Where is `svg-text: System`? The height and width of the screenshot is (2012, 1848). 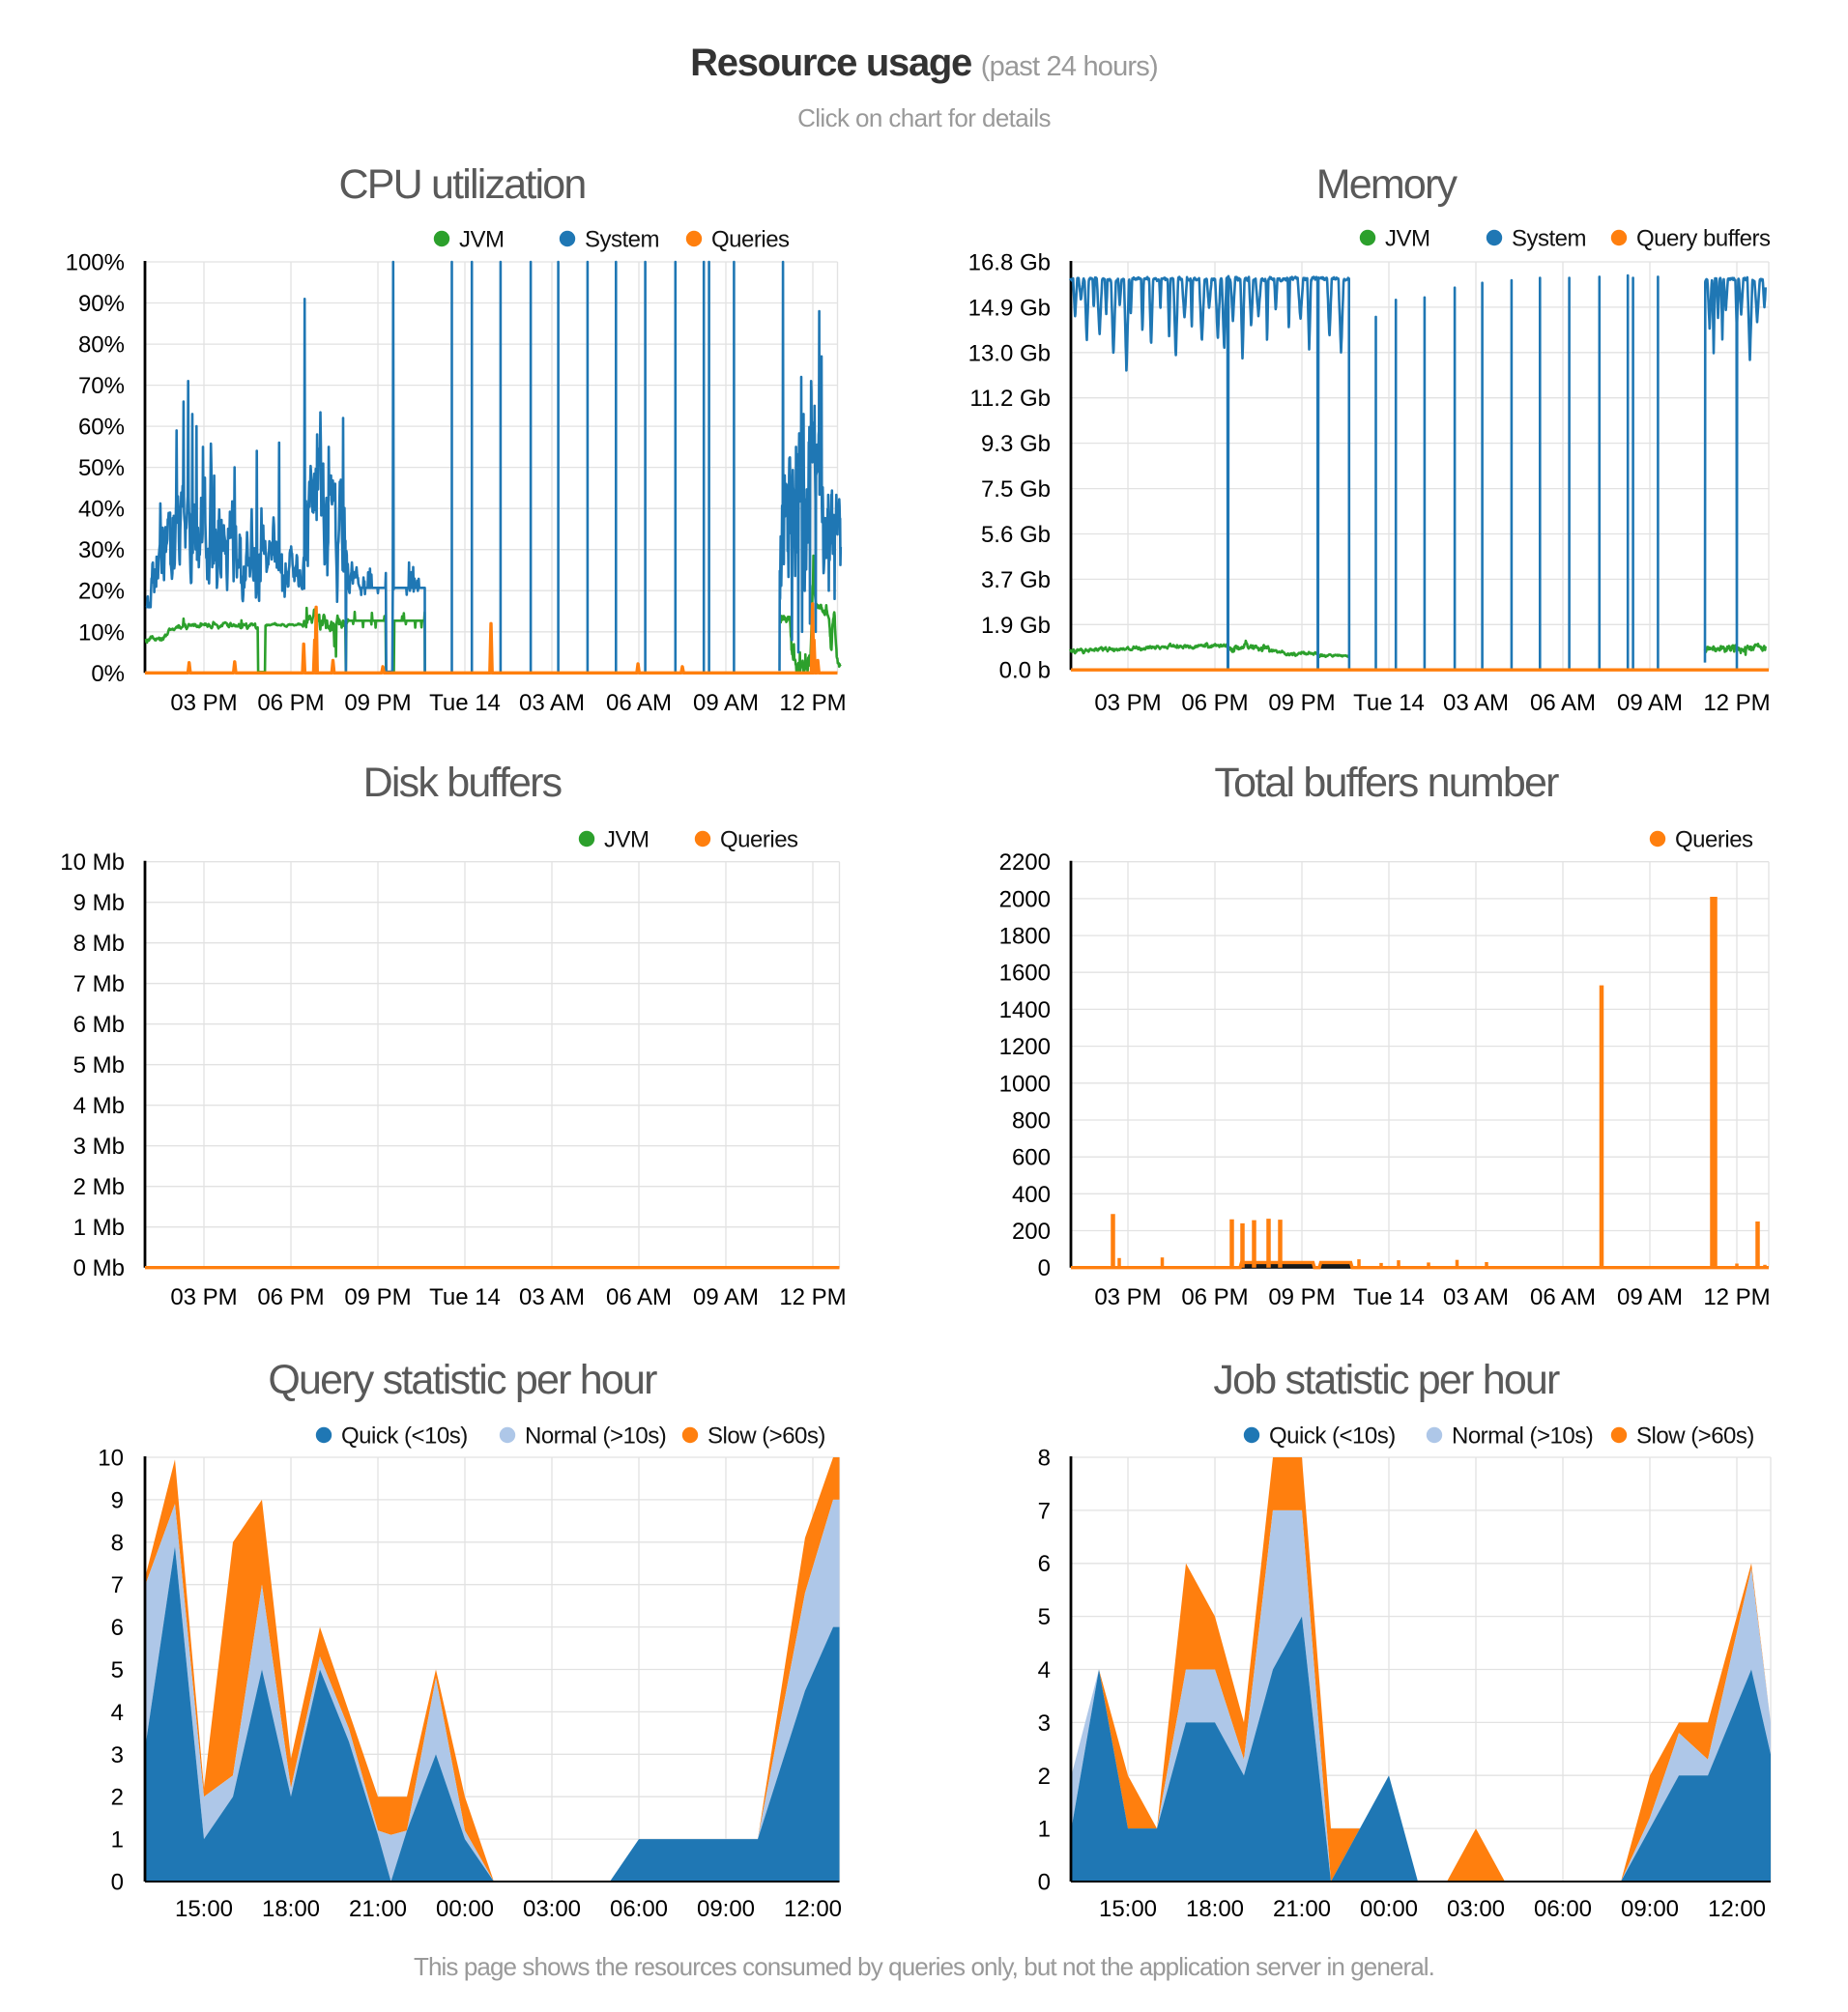
svg-text: System is located at coordinates (1549, 239).